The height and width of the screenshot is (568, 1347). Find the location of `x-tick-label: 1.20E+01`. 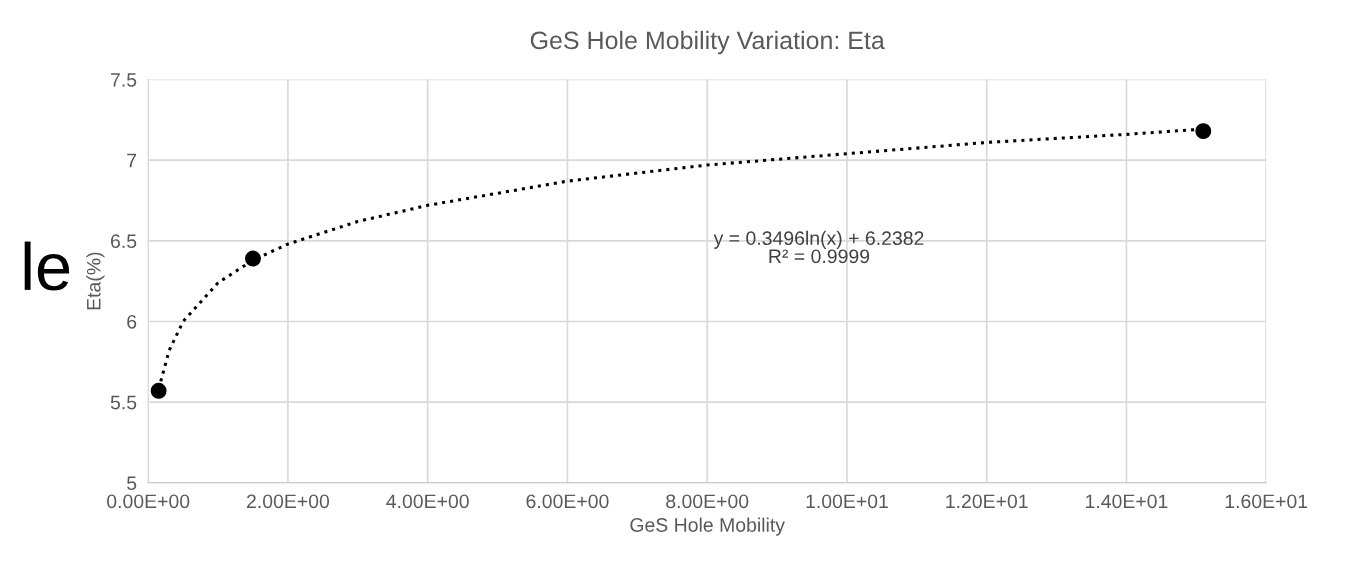

x-tick-label: 1.20E+01 is located at coordinates (987, 501).